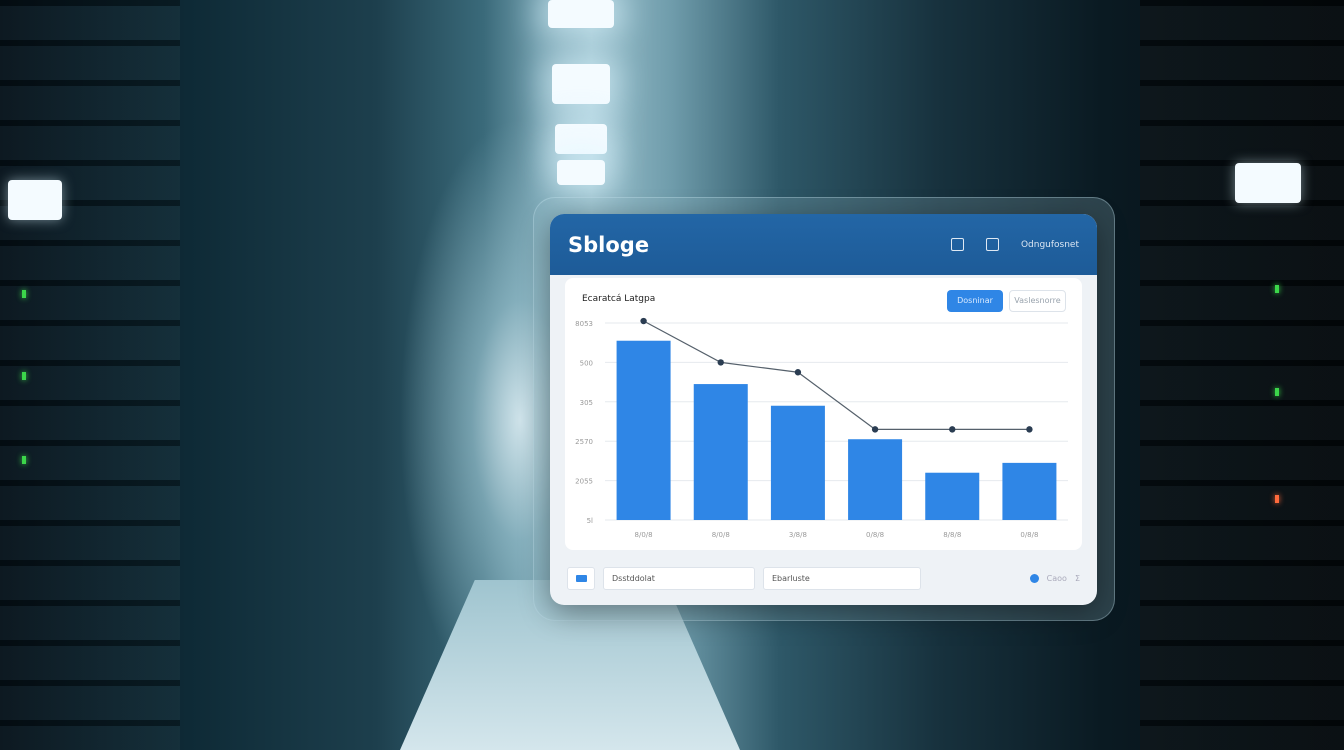 The width and height of the screenshot is (1344, 750). What do you see at coordinates (1034, 578) in the screenshot?
I see `status-dot-icon` at bounding box center [1034, 578].